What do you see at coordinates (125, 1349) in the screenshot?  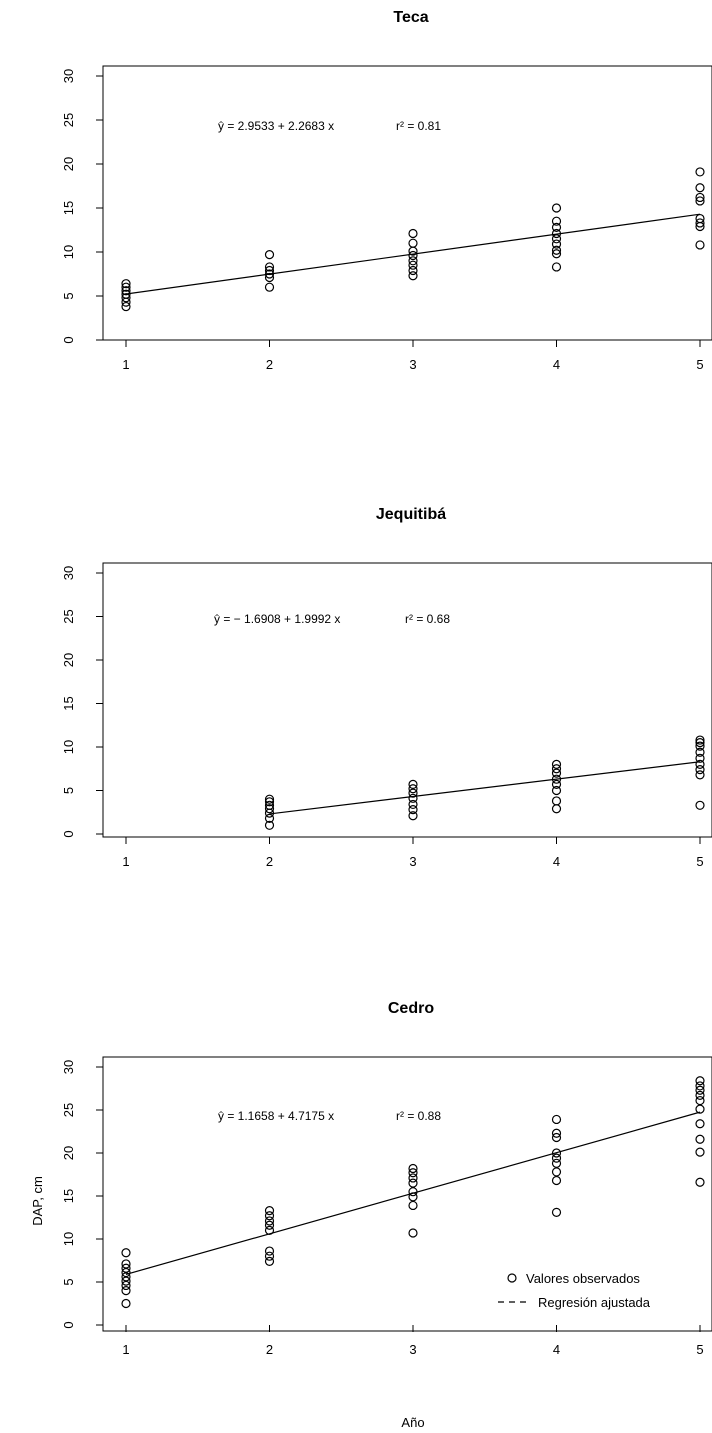 I see `x-tick-label: 1` at bounding box center [125, 1349].